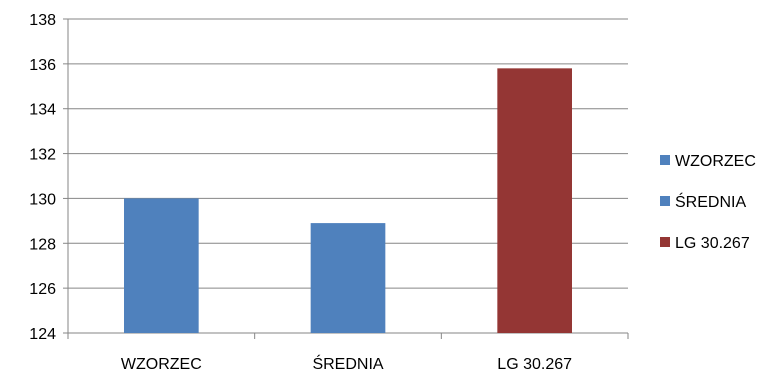  What do you see at coordinates (42, 244) in the screenshot?
I see `y-tick-label: 128` at bounding box center [42, 244].